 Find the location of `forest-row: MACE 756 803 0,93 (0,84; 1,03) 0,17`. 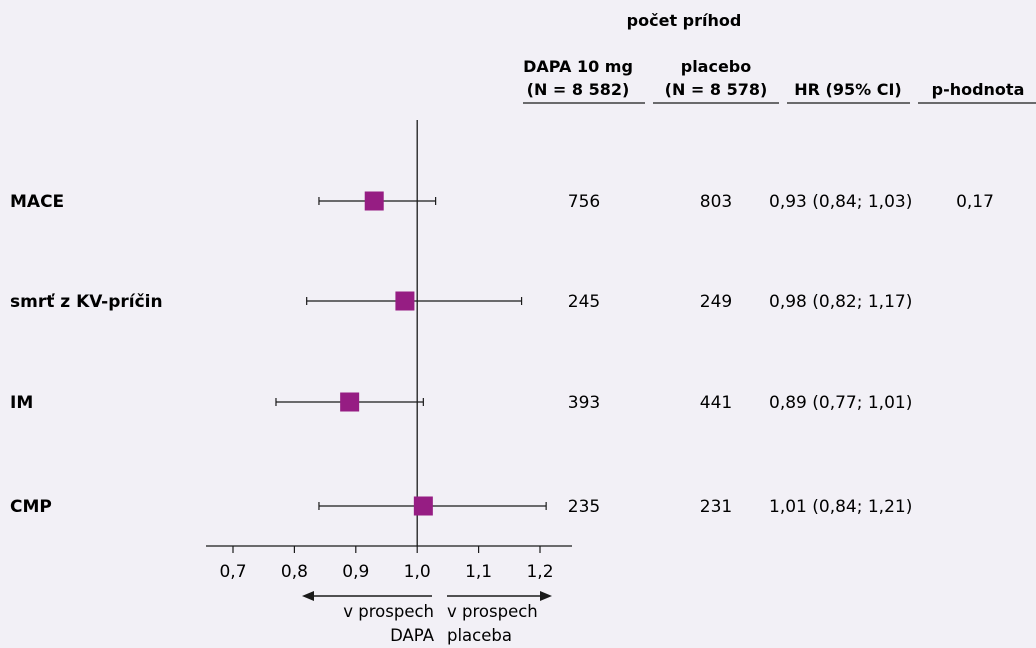

forest-row: MACE 756 803 0,93 (0,84; 1,03) 0,17 is located at coordinates (502, 201).